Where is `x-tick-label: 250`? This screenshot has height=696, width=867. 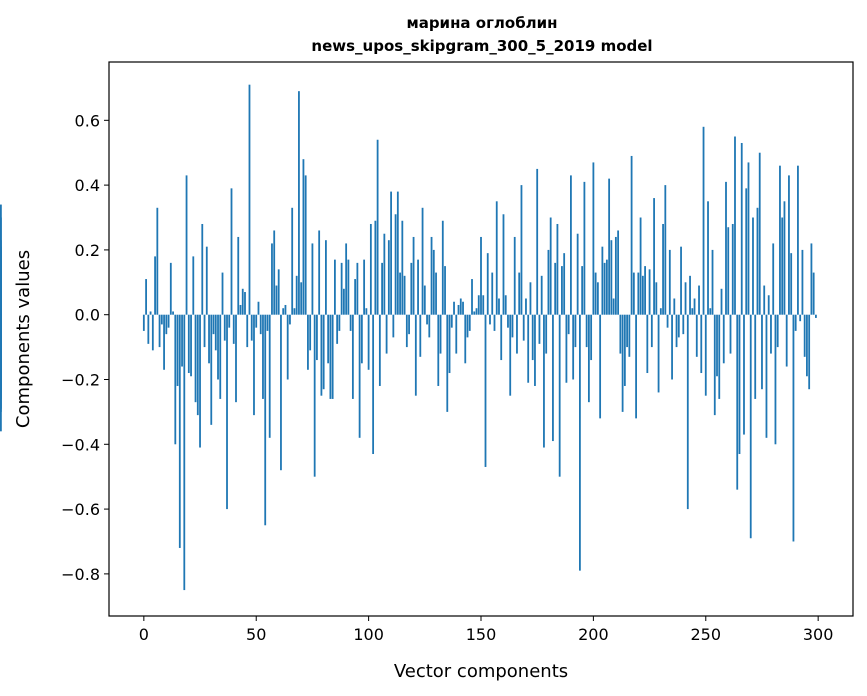 x-tick-label: 250 is located at coordinates (706, 634).